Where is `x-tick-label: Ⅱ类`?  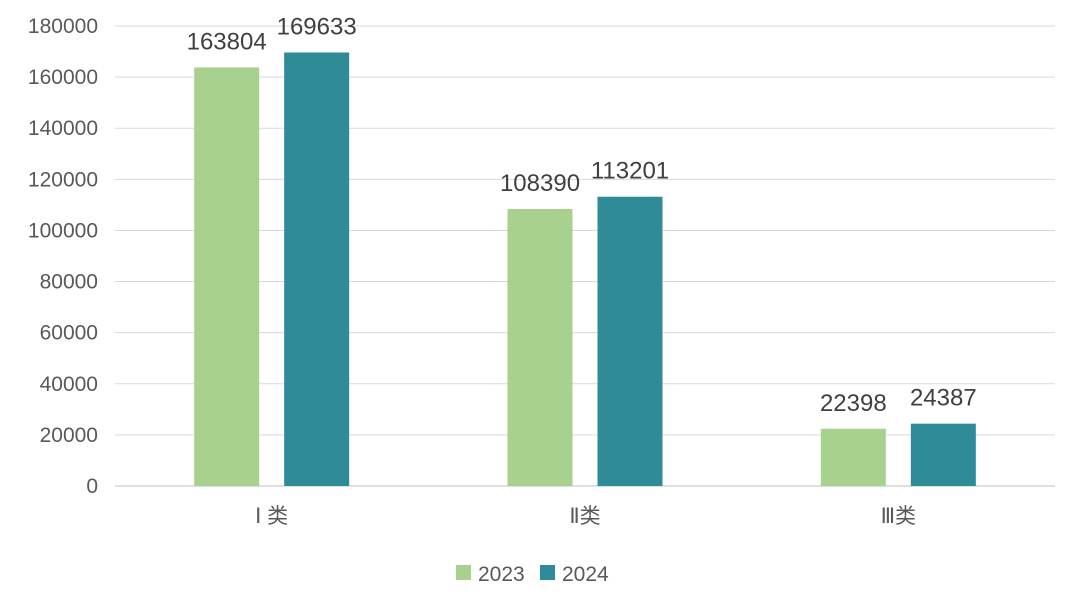
x-tick-label: Ⅱ类 is located at coordinates (584, 516).